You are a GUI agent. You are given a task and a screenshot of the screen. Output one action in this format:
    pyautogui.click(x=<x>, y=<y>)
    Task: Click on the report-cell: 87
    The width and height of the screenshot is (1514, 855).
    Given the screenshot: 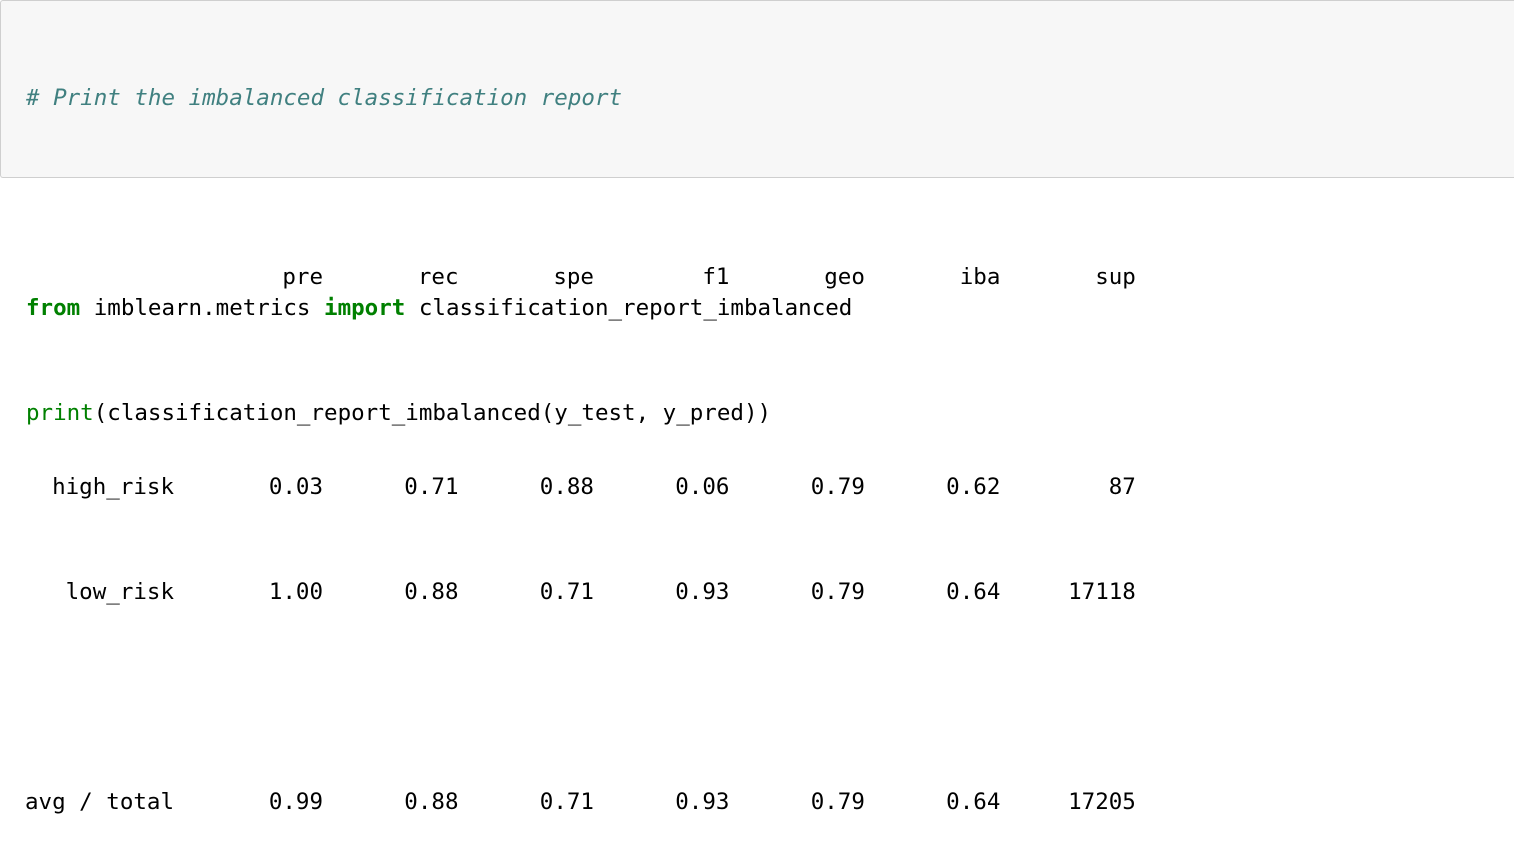 What is the action you would take?
    pyautogui.click(x=1068, y=487)
    